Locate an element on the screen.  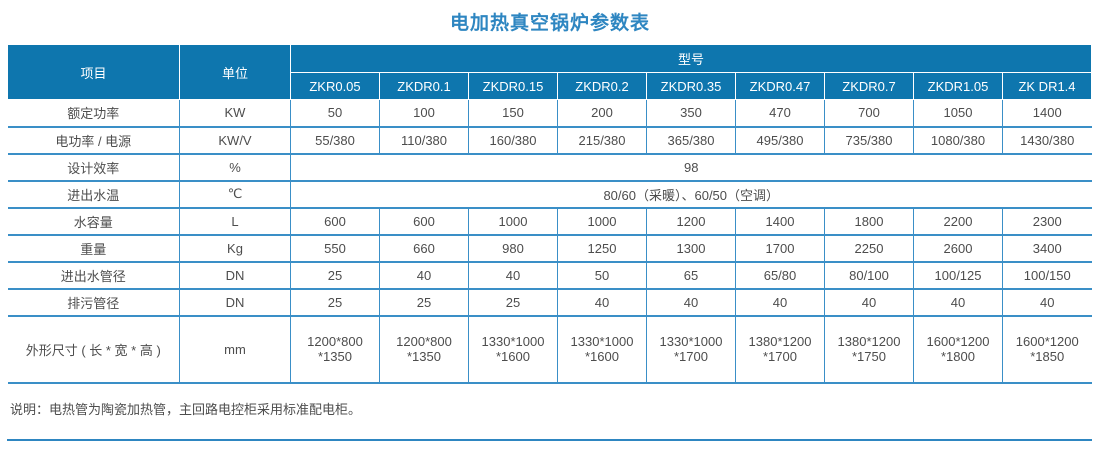
row-item-label: 水容量 is located at coordinates (93, 221).